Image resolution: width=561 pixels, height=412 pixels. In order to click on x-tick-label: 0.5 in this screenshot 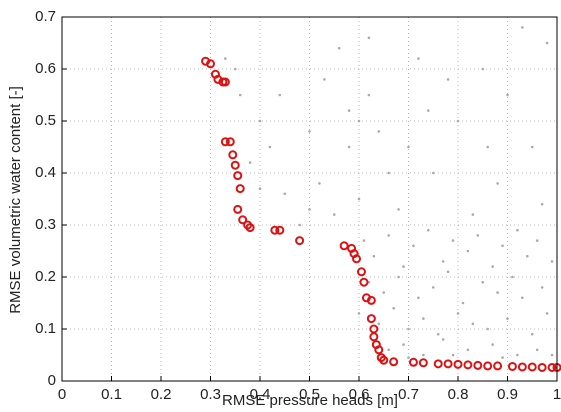, I will do `click(309, 394)`.